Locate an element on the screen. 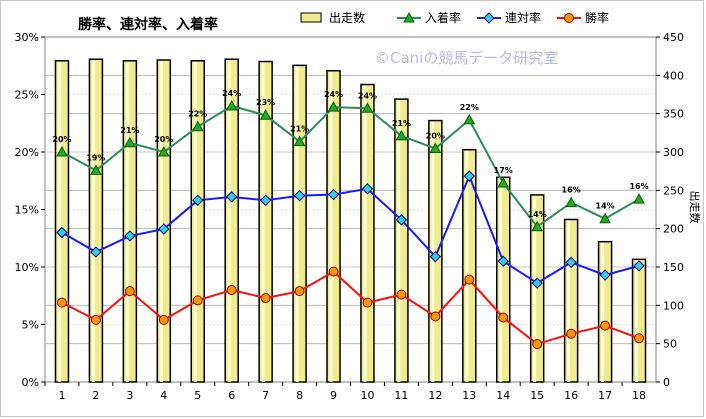  y-right-tick-label: 250 is located at coordinates (673, 190).